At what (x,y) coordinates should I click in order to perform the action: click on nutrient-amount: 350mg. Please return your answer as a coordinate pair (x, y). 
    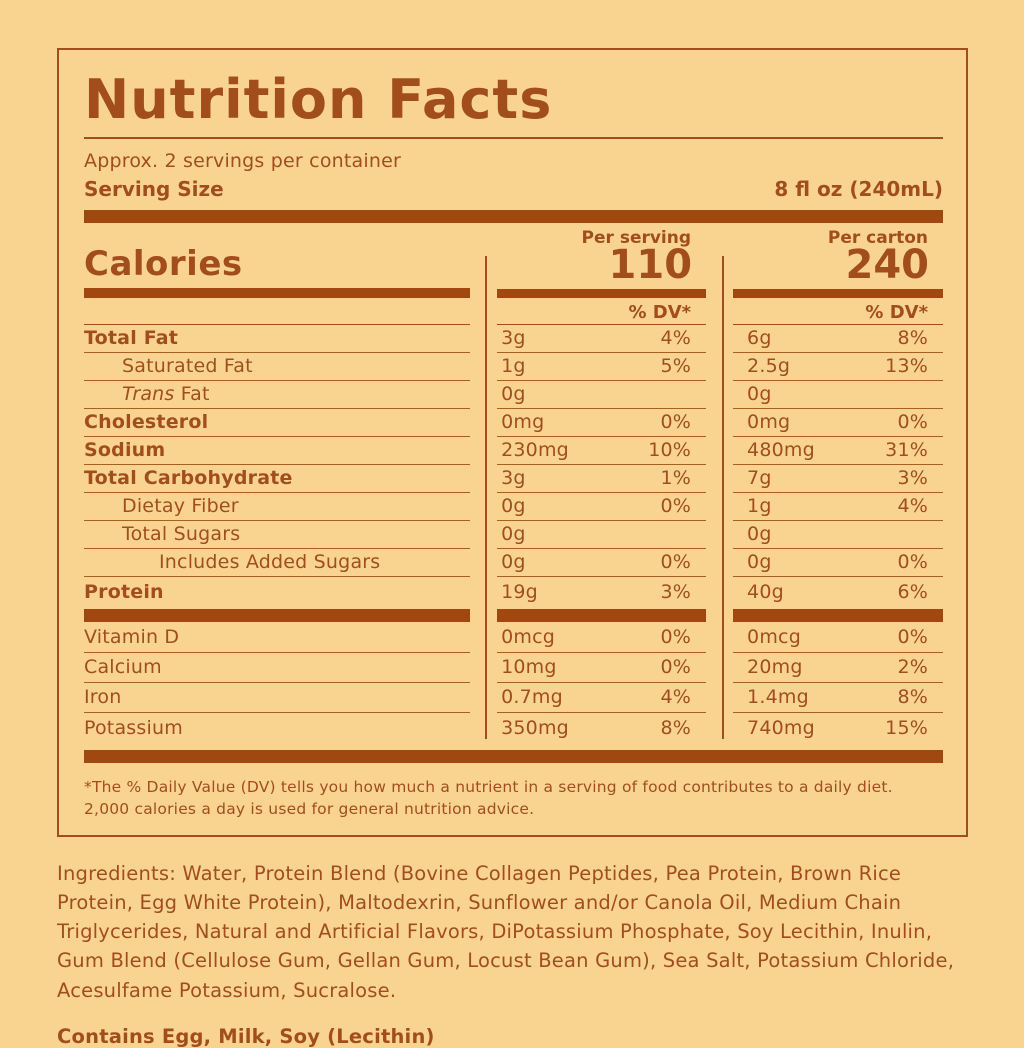
    Looking at the image, I should click on (535, 727).